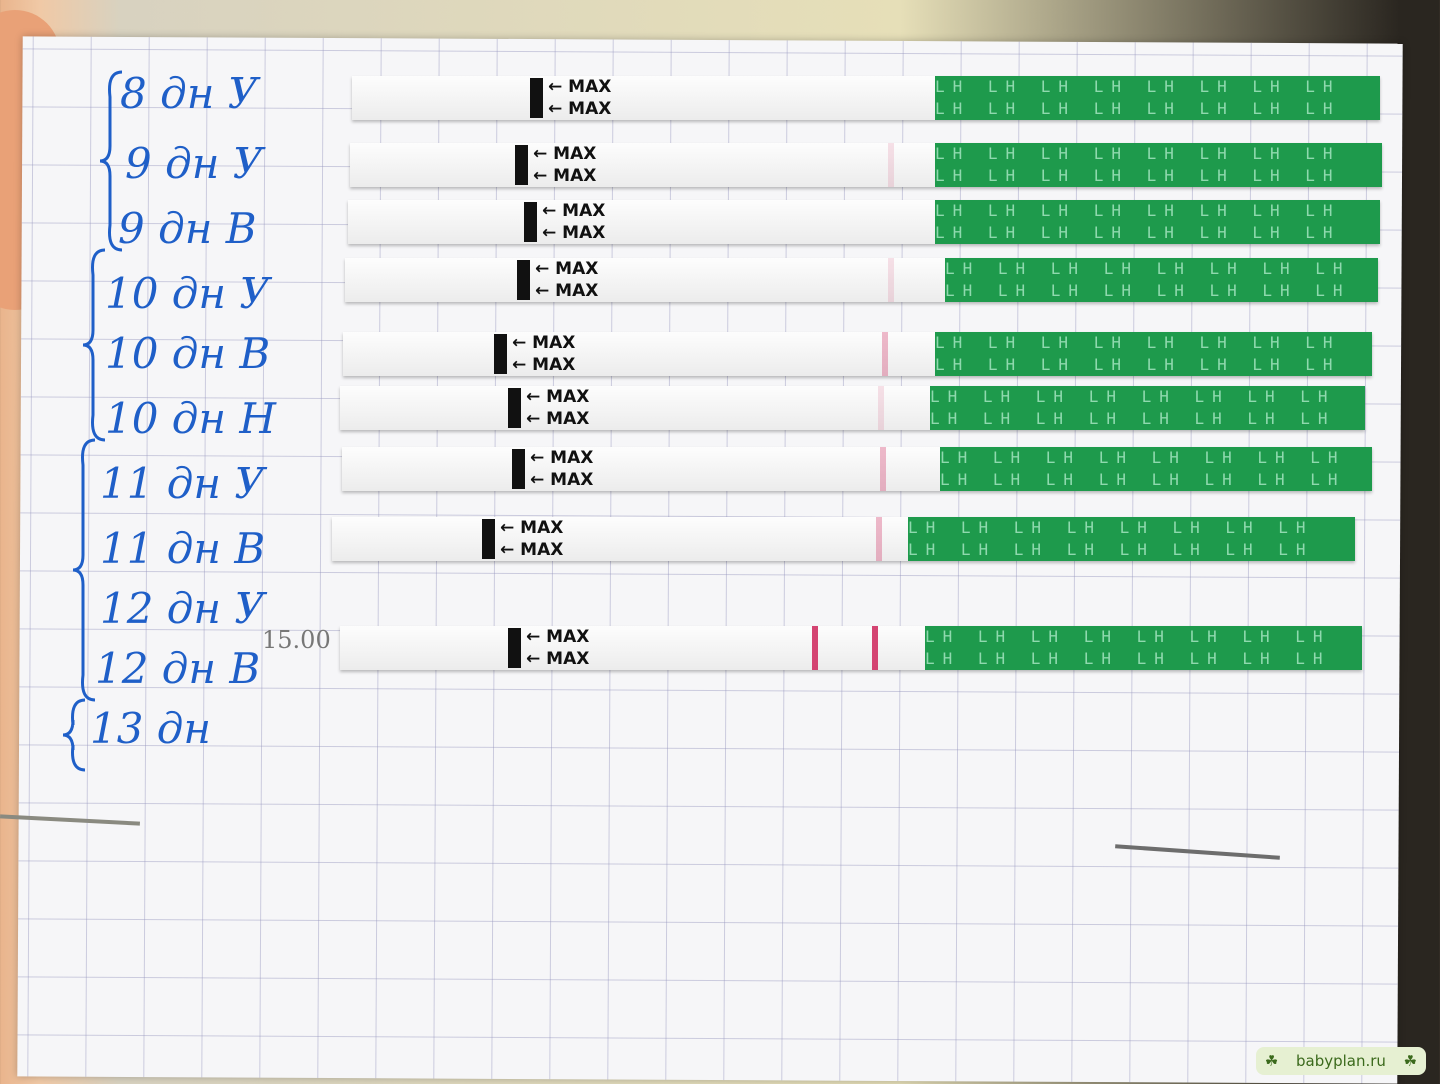  I want to click on day-label: 10 дн Н, so click(191, 418).